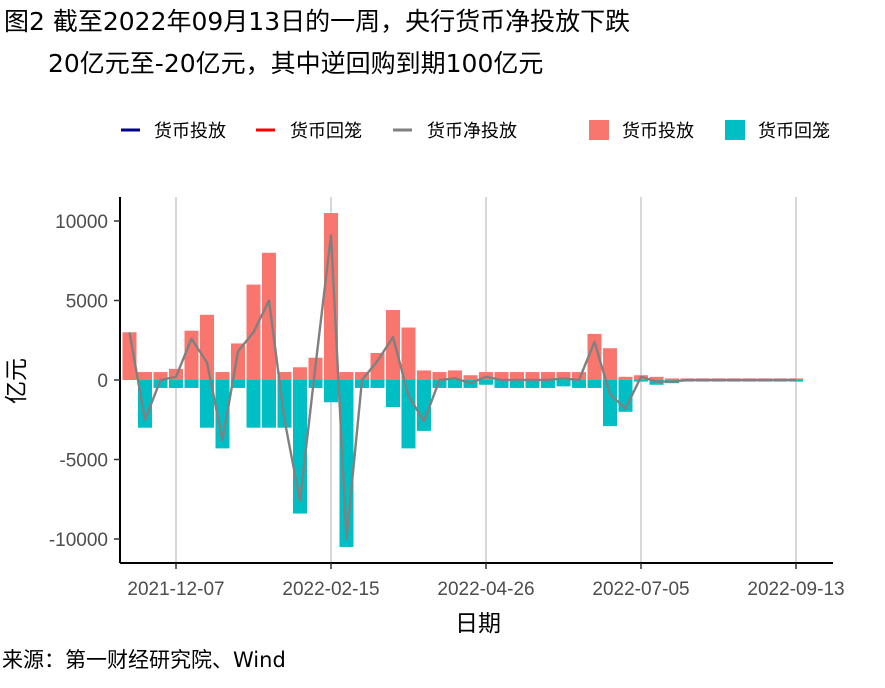 Image resolution: width=885 pixels, height=688 pixels. Describe the element at coordinates (296, 63) in the screenshot. I see `chart-title-line2: 20亿元至-20亿元，其中逆回购到期100亿元` at that location.